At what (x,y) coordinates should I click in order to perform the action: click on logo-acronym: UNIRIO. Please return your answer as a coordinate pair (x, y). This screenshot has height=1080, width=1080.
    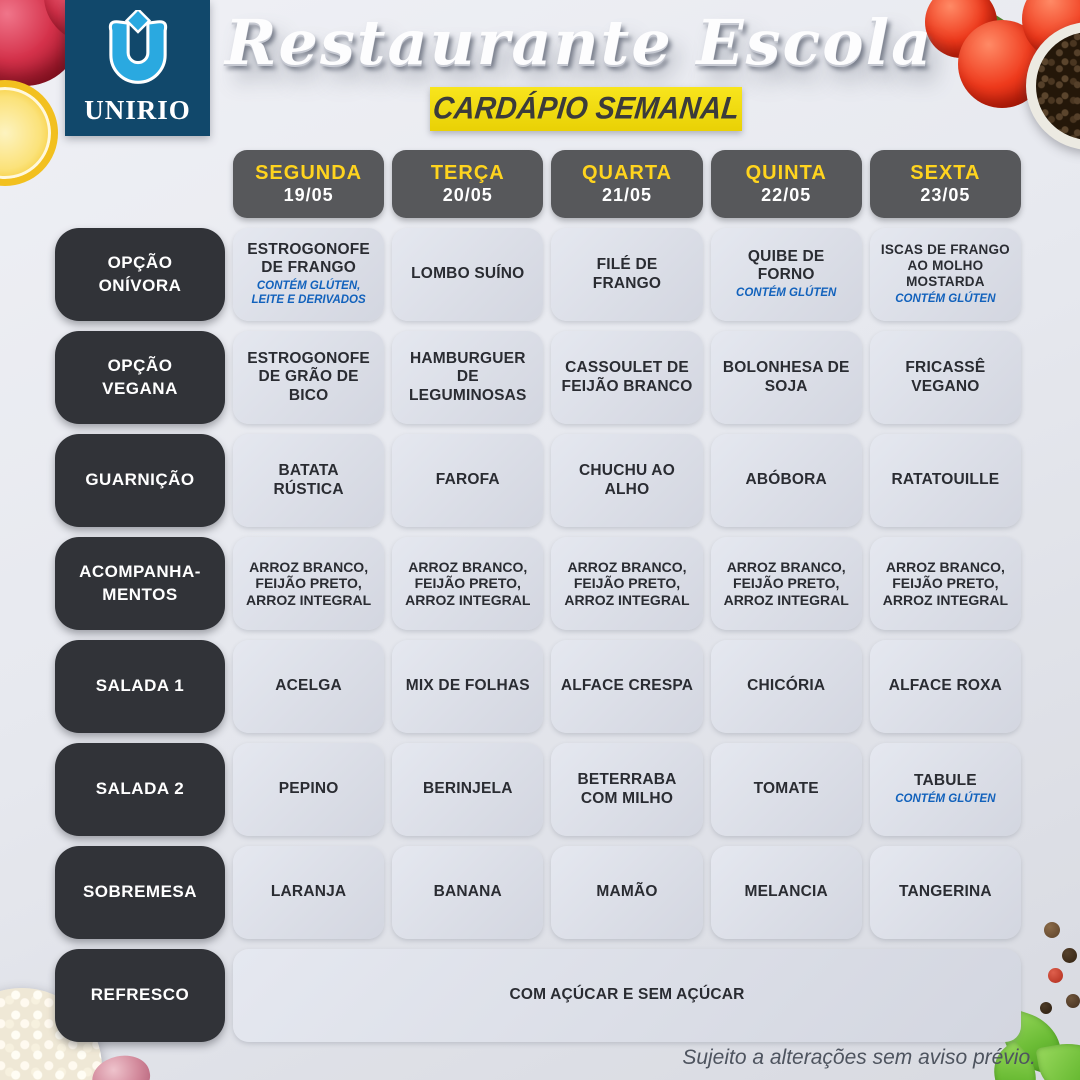
    Looking at the image, I should click on (137, 110).